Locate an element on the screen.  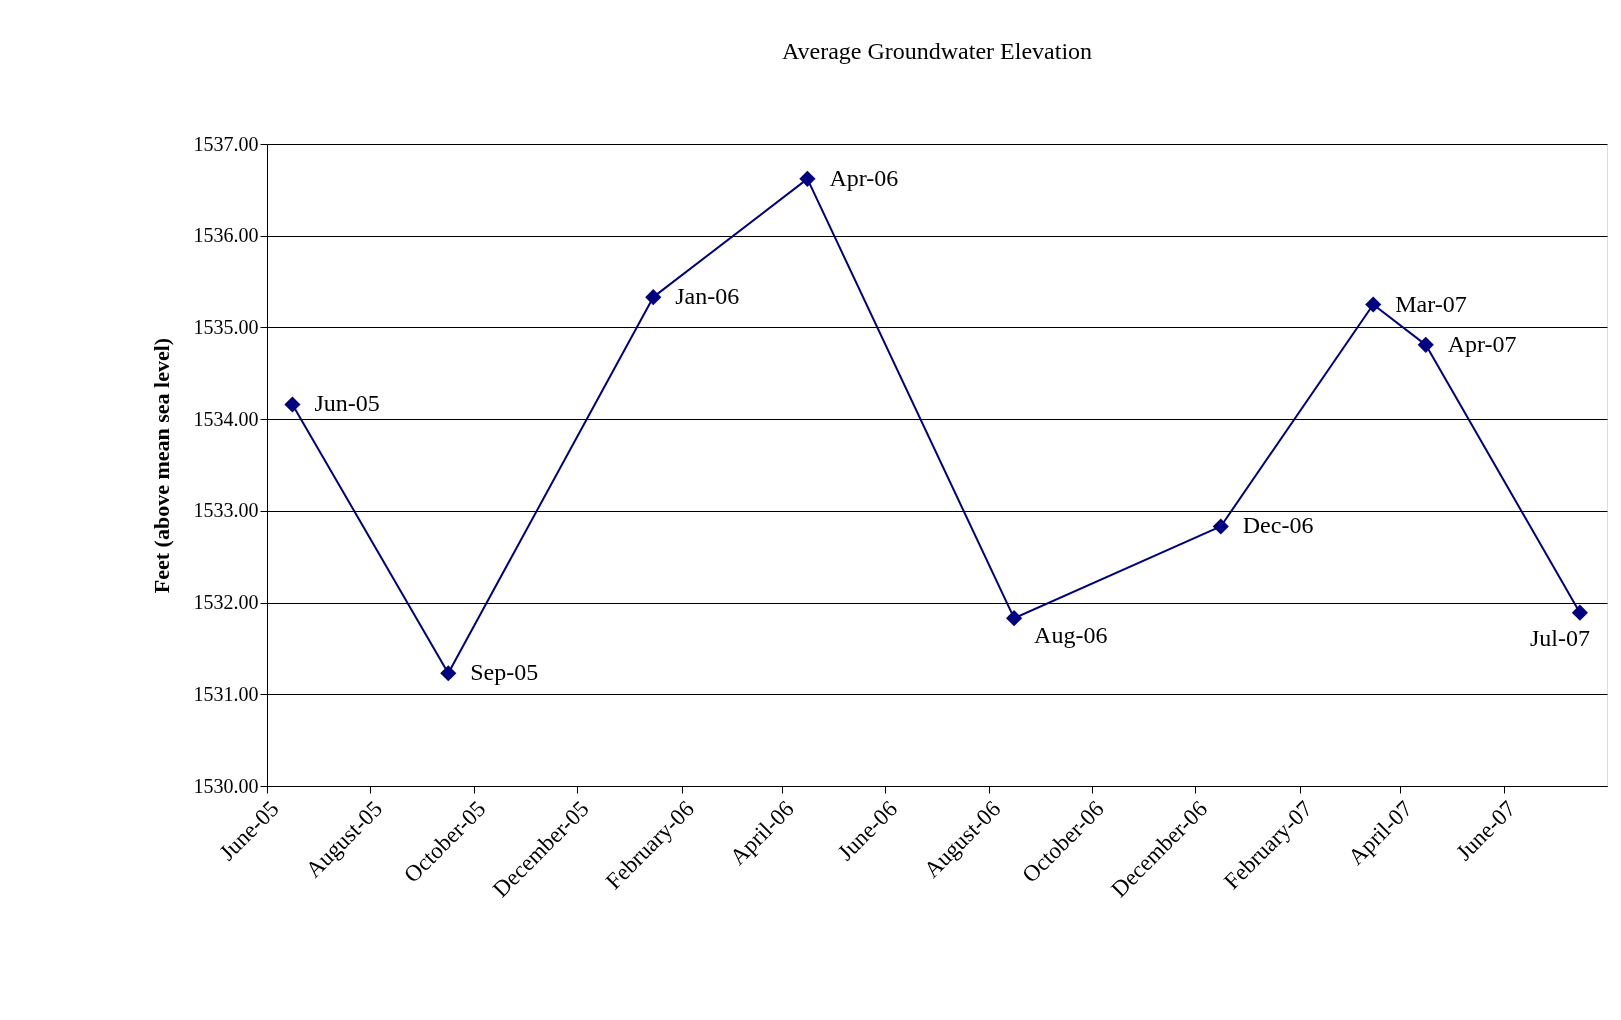
annotation: Aug-06 is located at coordinates (1071, 635).